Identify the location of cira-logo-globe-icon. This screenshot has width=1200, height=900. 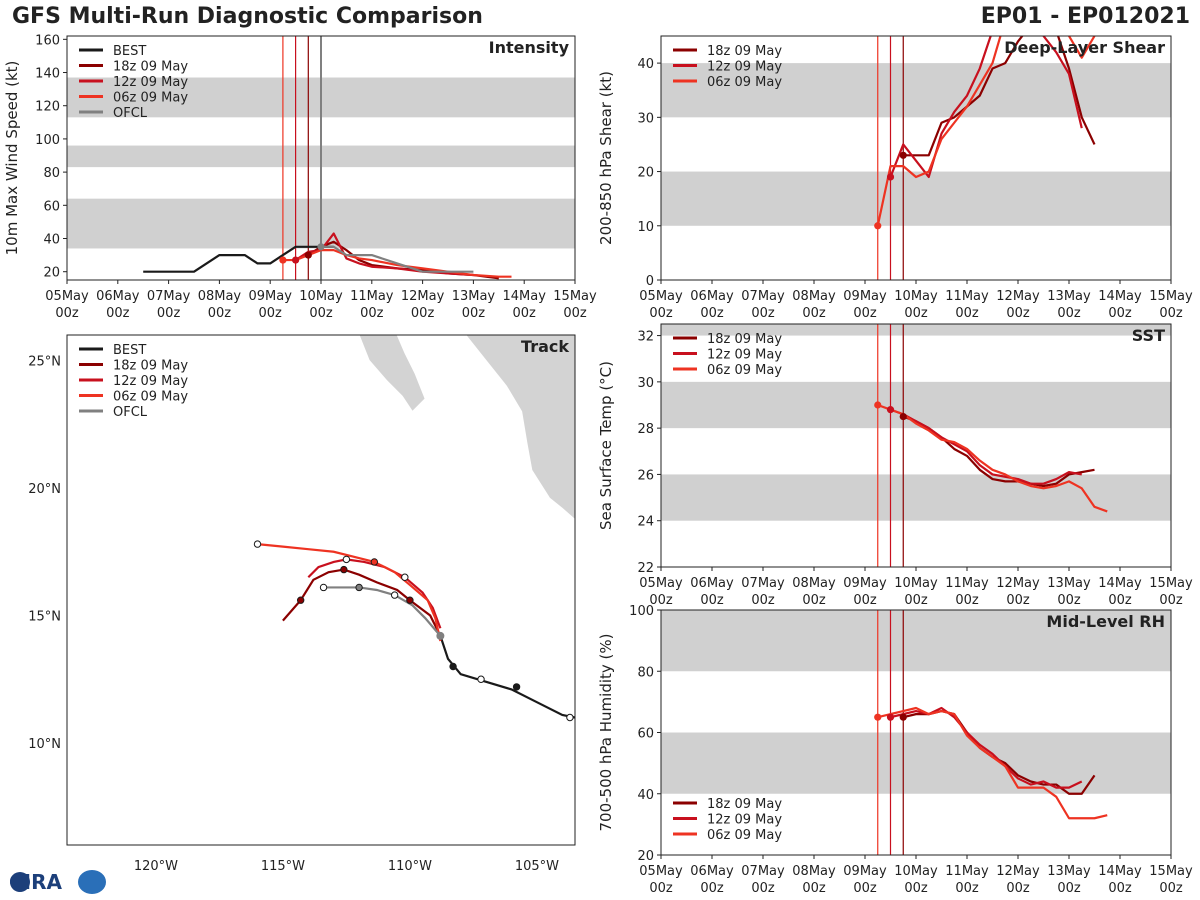
(20, 882).